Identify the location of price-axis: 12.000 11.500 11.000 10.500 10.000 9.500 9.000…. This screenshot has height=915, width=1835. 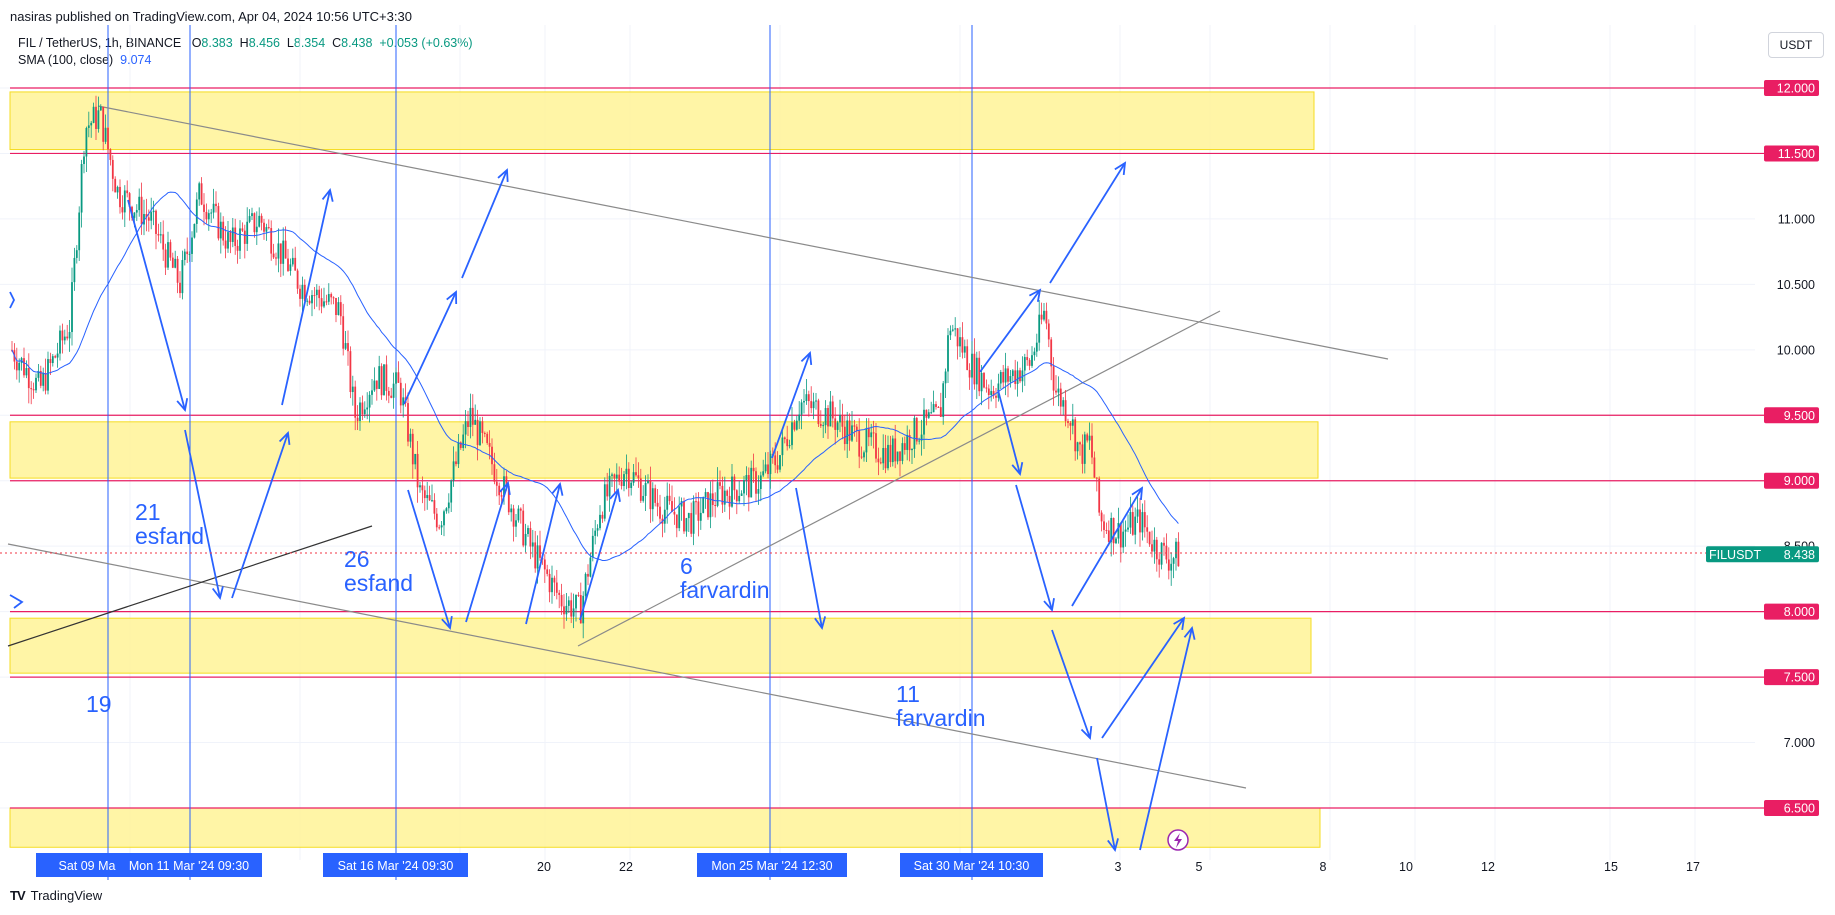
(1762, 448).